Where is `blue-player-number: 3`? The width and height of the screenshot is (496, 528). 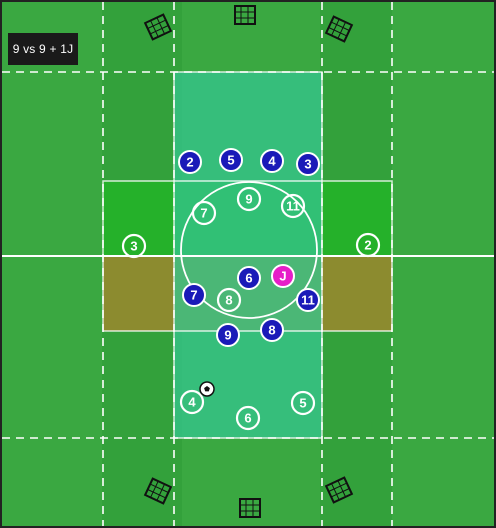
blue-player-number: 3 is located at coordinates (307, 164).